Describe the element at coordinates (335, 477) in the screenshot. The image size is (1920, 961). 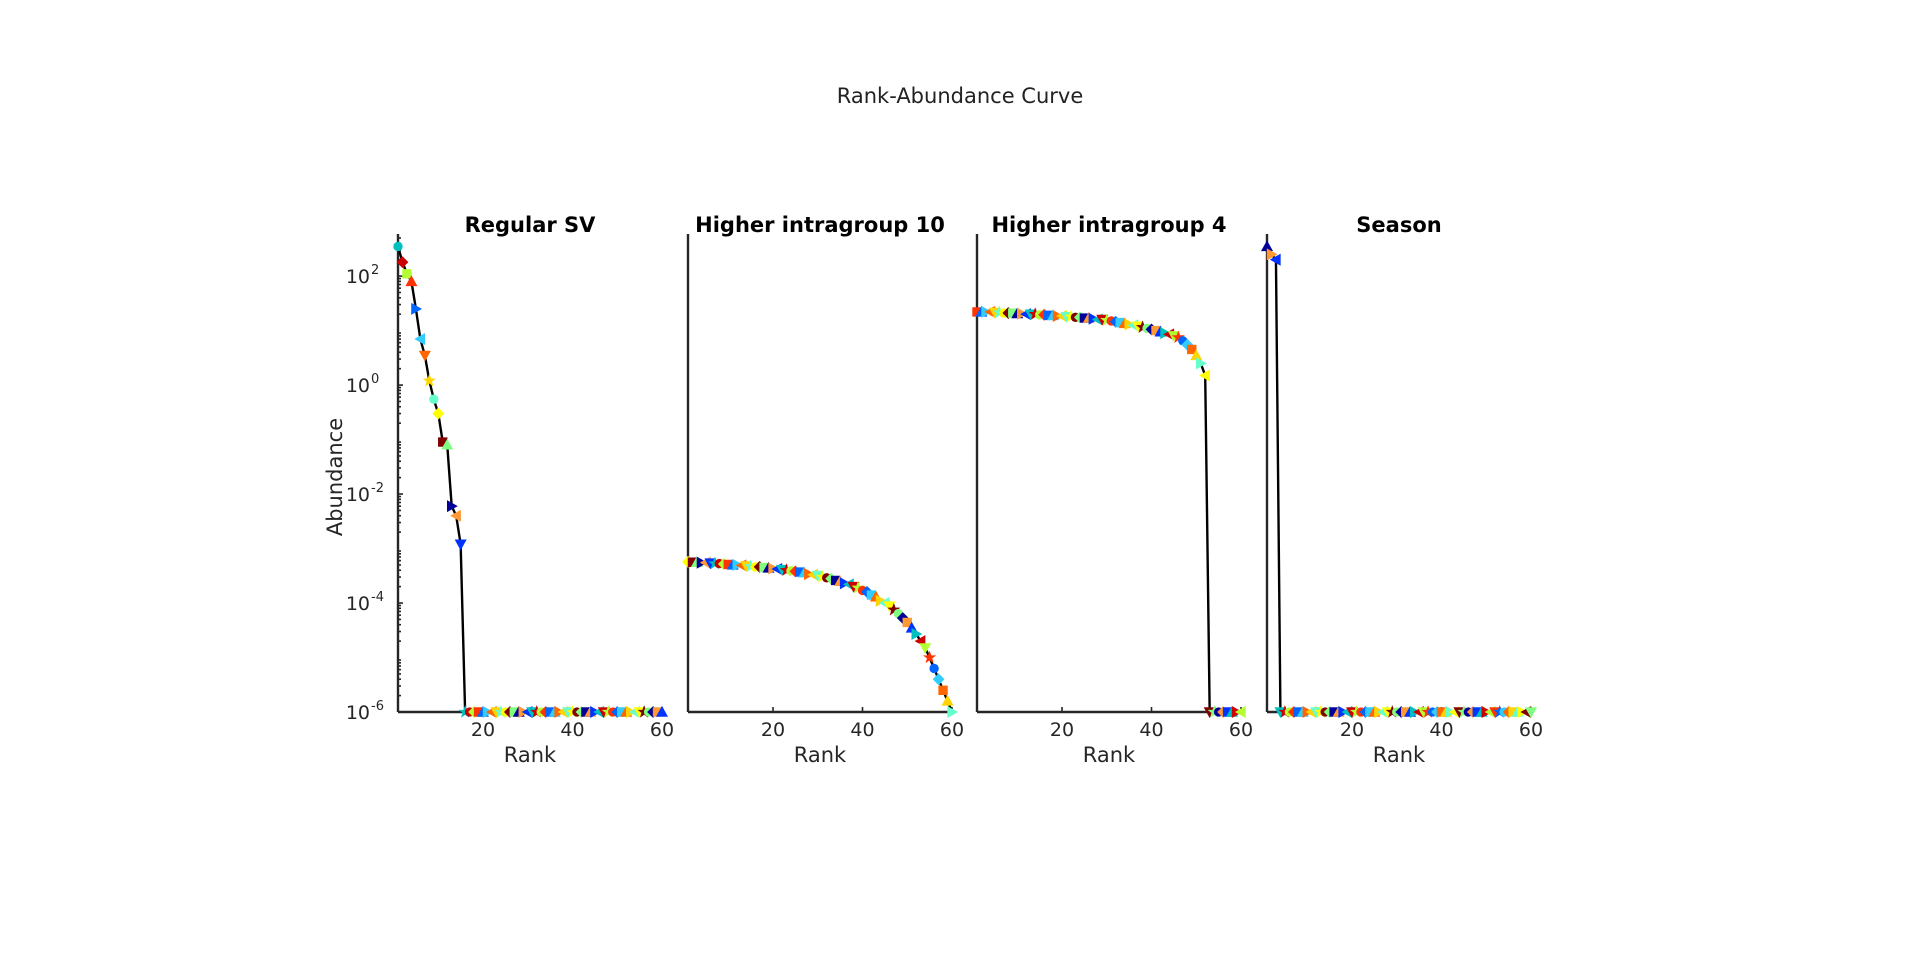
I see `y-axis-label: Abundance` at that location.